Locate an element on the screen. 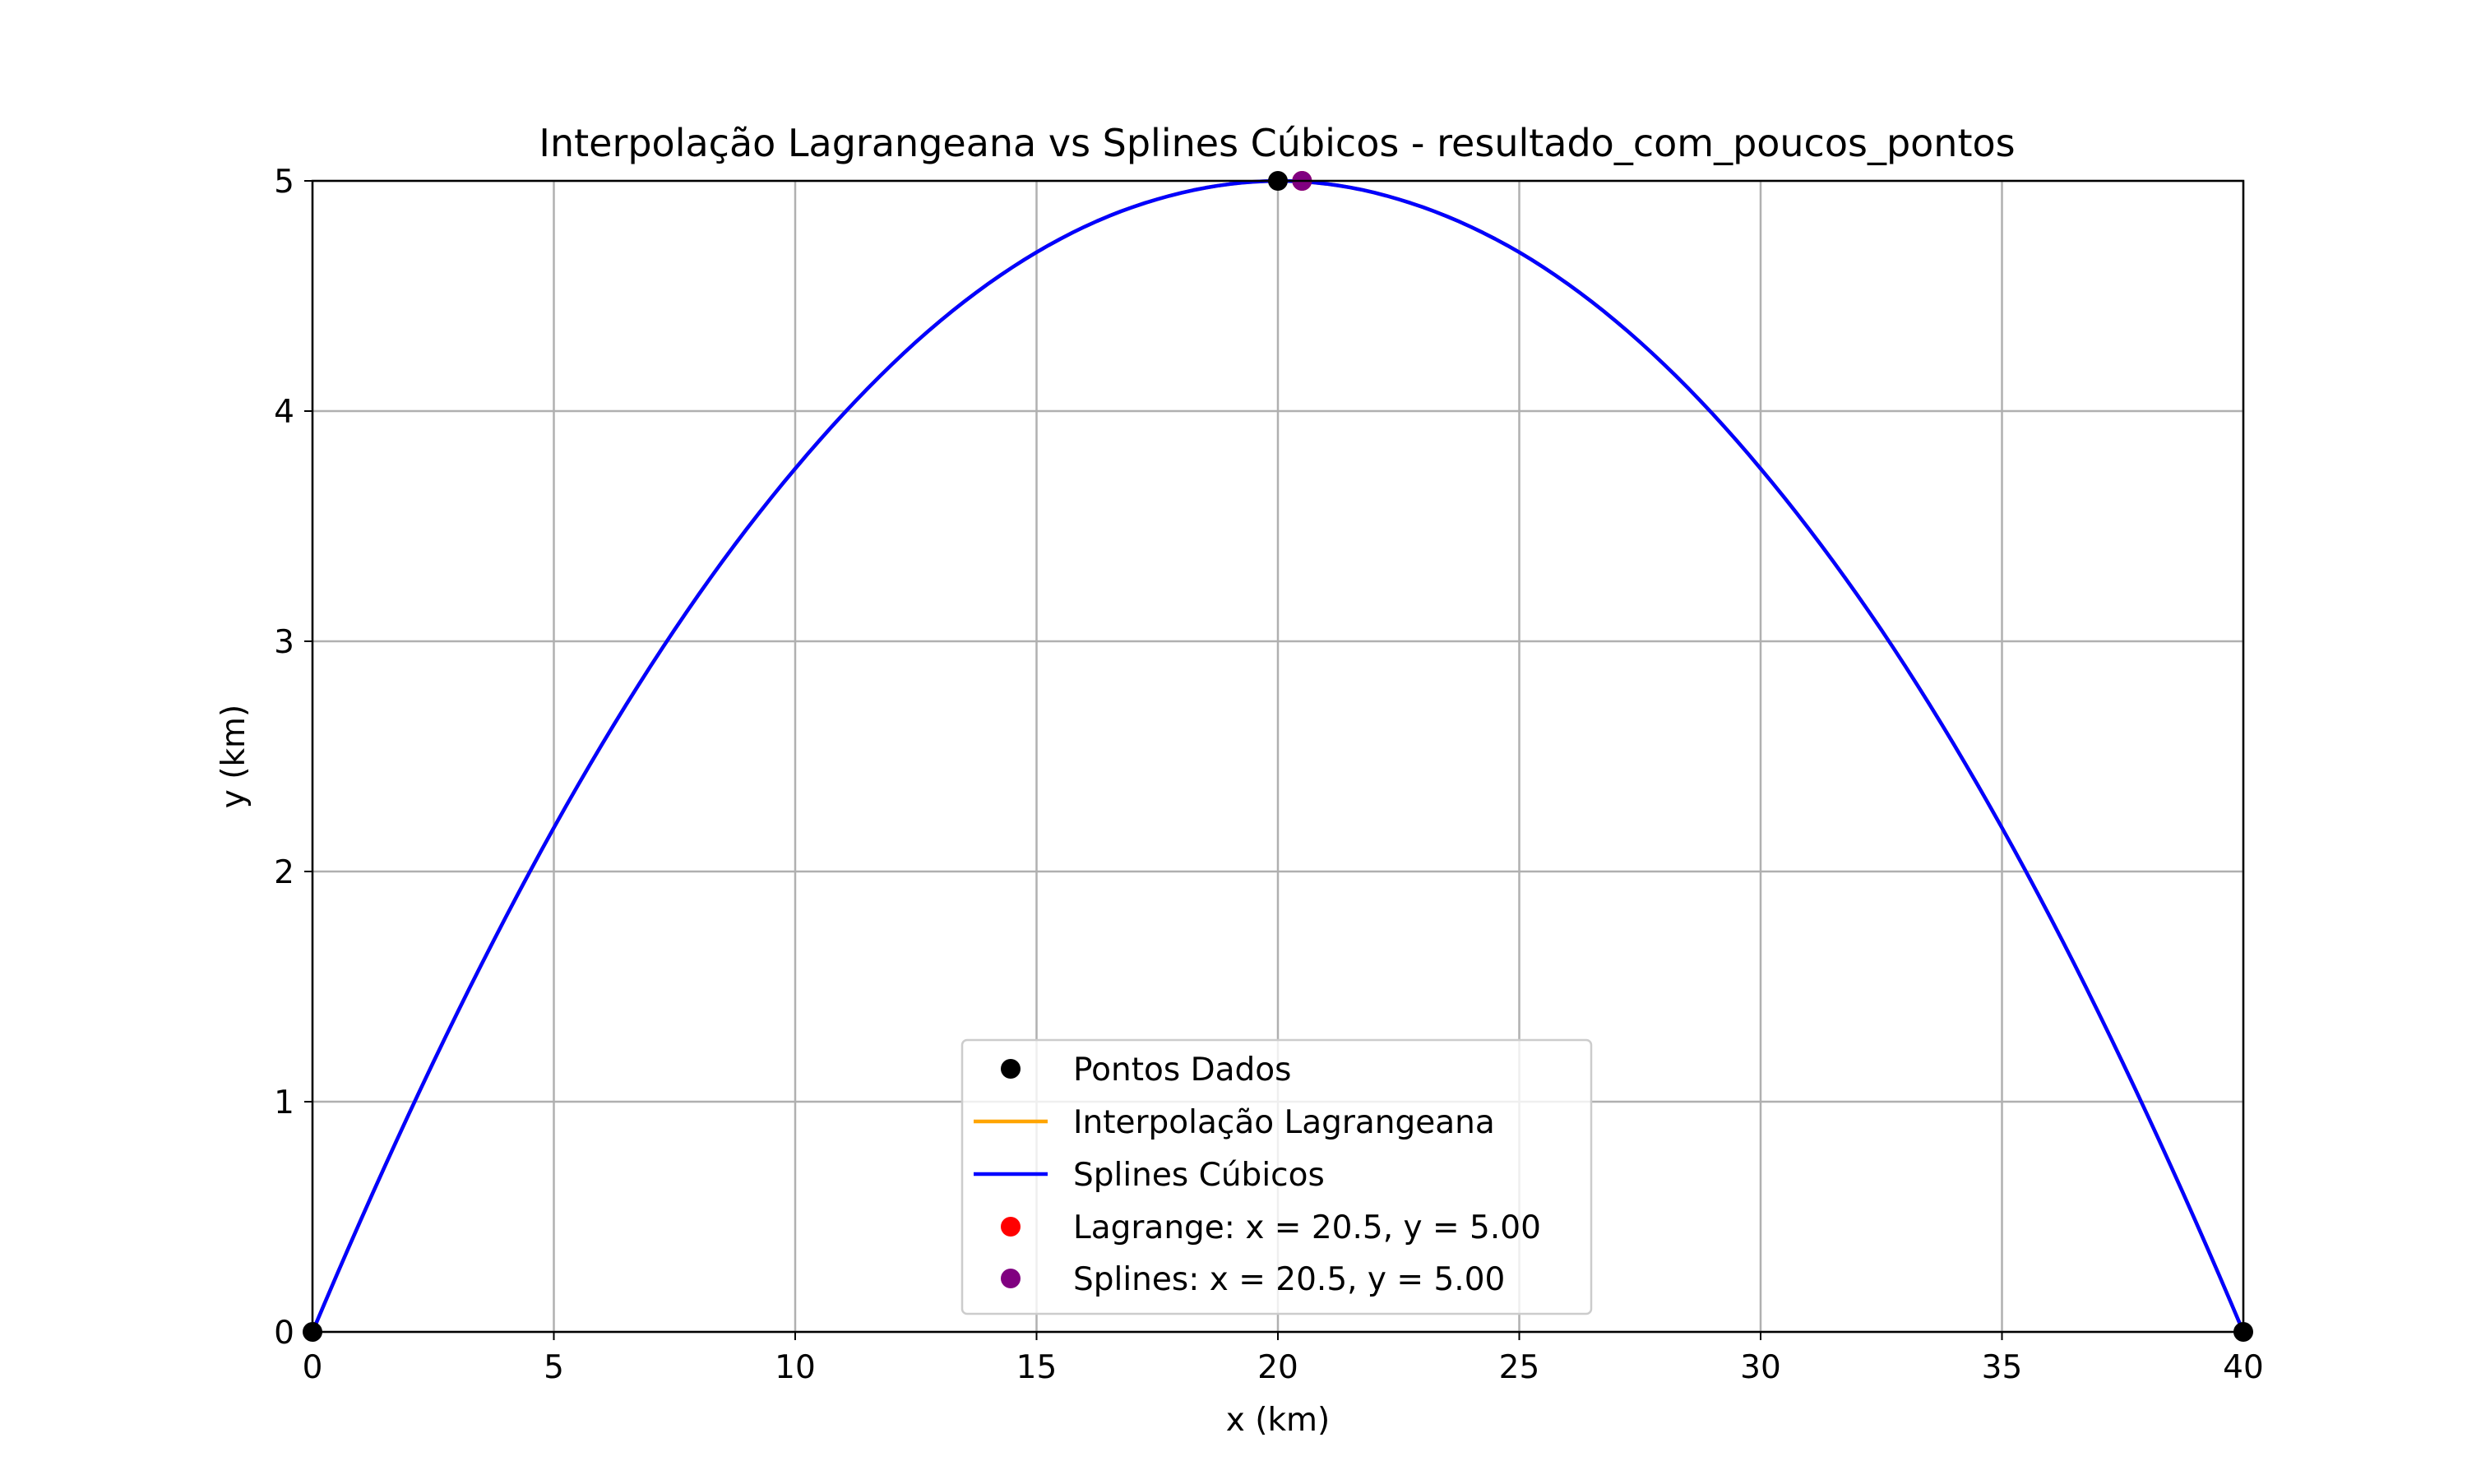 Image resolution: width=2467 pixels, height=1484 pixels. x-tick-label: 20 is located at coordinates (1278, 1368).